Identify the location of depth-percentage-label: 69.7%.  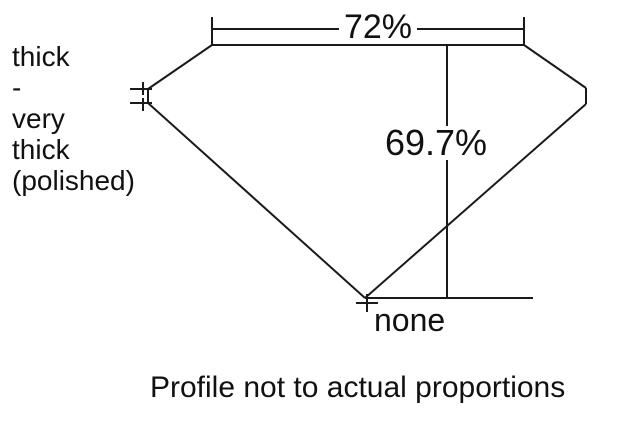
(436, 143).